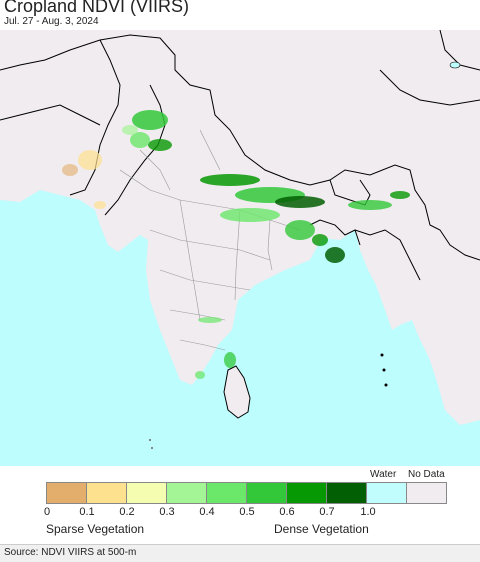  I want to click on legend-nodata-label: No Data, so click(426, 474).